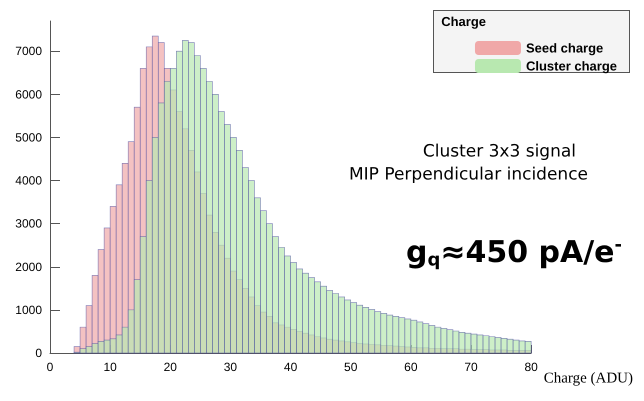 The image size is (644, 401). What do you see at coordinates (28, 267) in the screenshot?
I see `y-tick-label: 2000` at bounding box center [28, 267].